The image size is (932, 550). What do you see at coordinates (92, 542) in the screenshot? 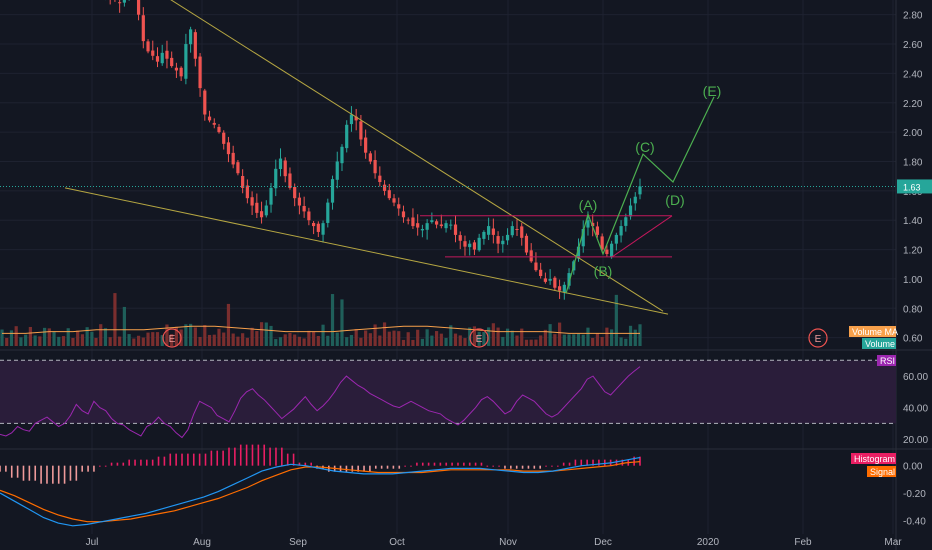
I see `time-tick-0: Jul` at bounding box center [92, 542].